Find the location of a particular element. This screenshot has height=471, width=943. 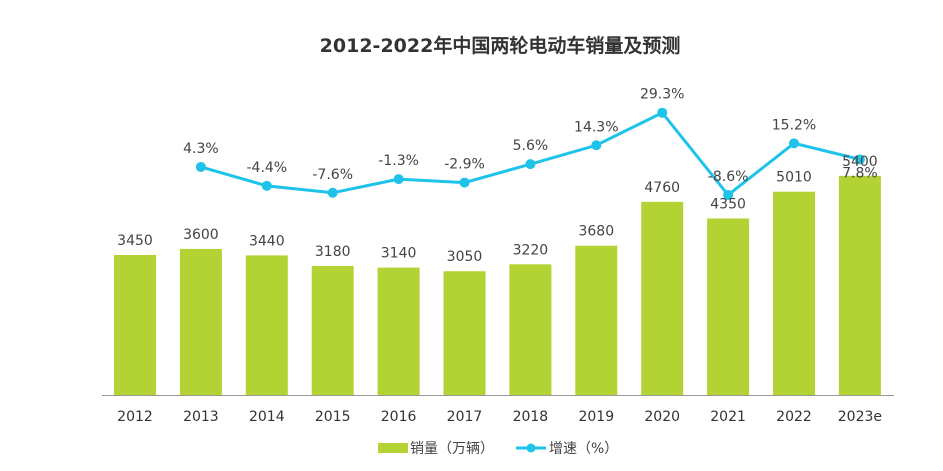

legend-label-bar: 销量（万辆） is located at coordinates (452, 449).